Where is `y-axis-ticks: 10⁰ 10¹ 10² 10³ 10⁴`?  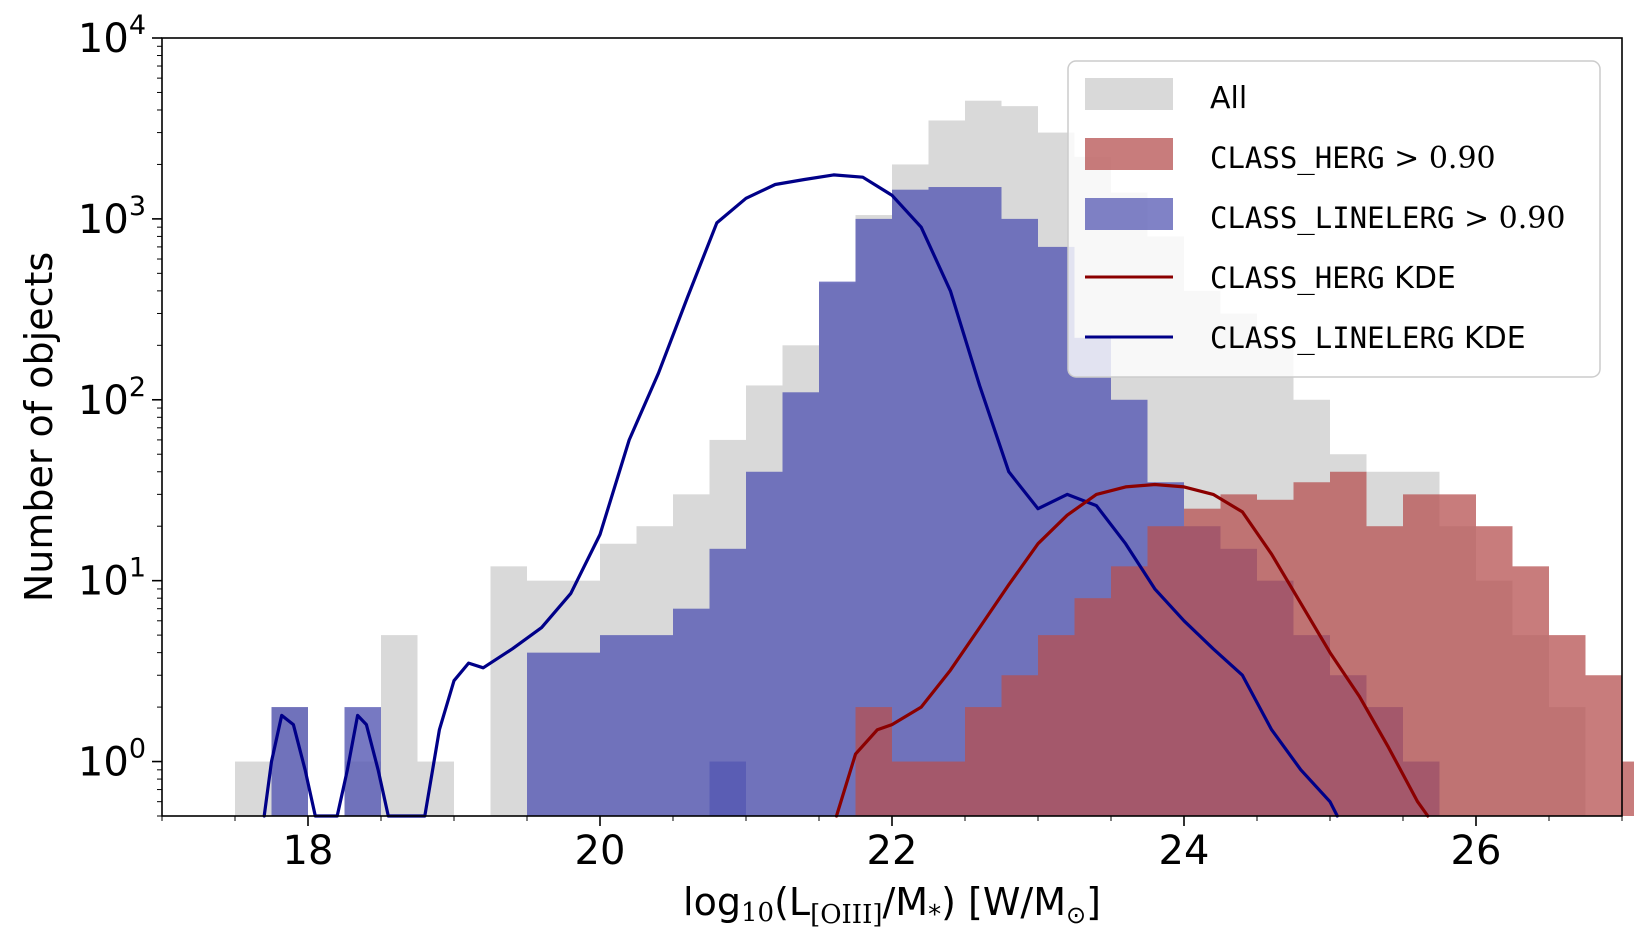 y-axis-ticks: 10⁰ 10¹ 10² 10³ 10⁴ is located at coordinates (120, 413).